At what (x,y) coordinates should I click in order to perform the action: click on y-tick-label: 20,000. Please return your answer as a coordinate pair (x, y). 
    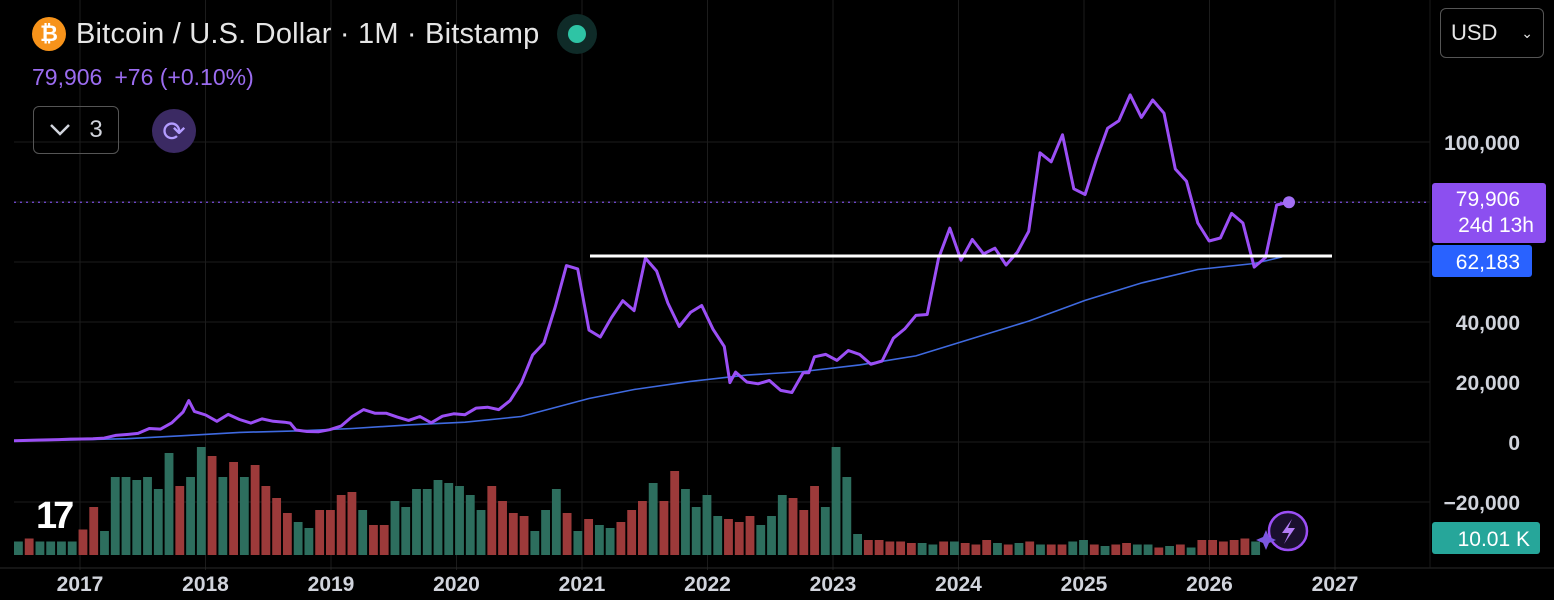
    Looking at the image, I should click on (1488, 383).